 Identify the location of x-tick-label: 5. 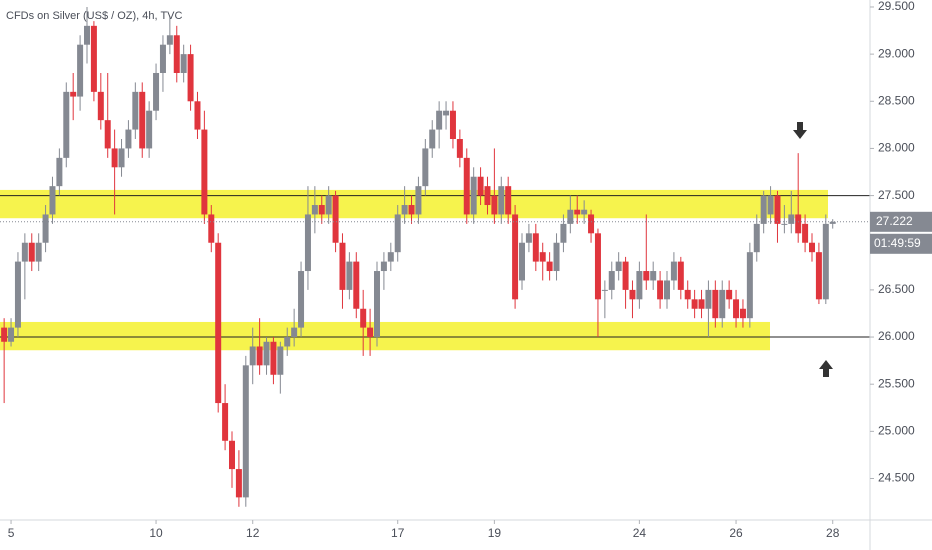
(11, 533).